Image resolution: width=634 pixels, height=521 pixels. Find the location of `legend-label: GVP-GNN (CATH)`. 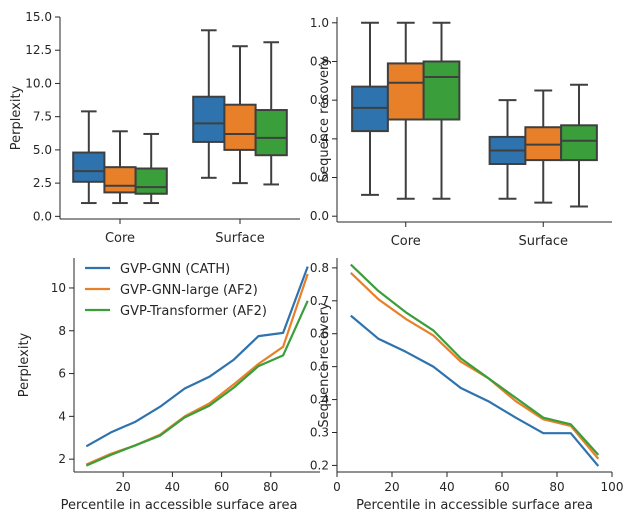

legend-label: GVP-GNN (CATH) is located at coordinates (175, 269).